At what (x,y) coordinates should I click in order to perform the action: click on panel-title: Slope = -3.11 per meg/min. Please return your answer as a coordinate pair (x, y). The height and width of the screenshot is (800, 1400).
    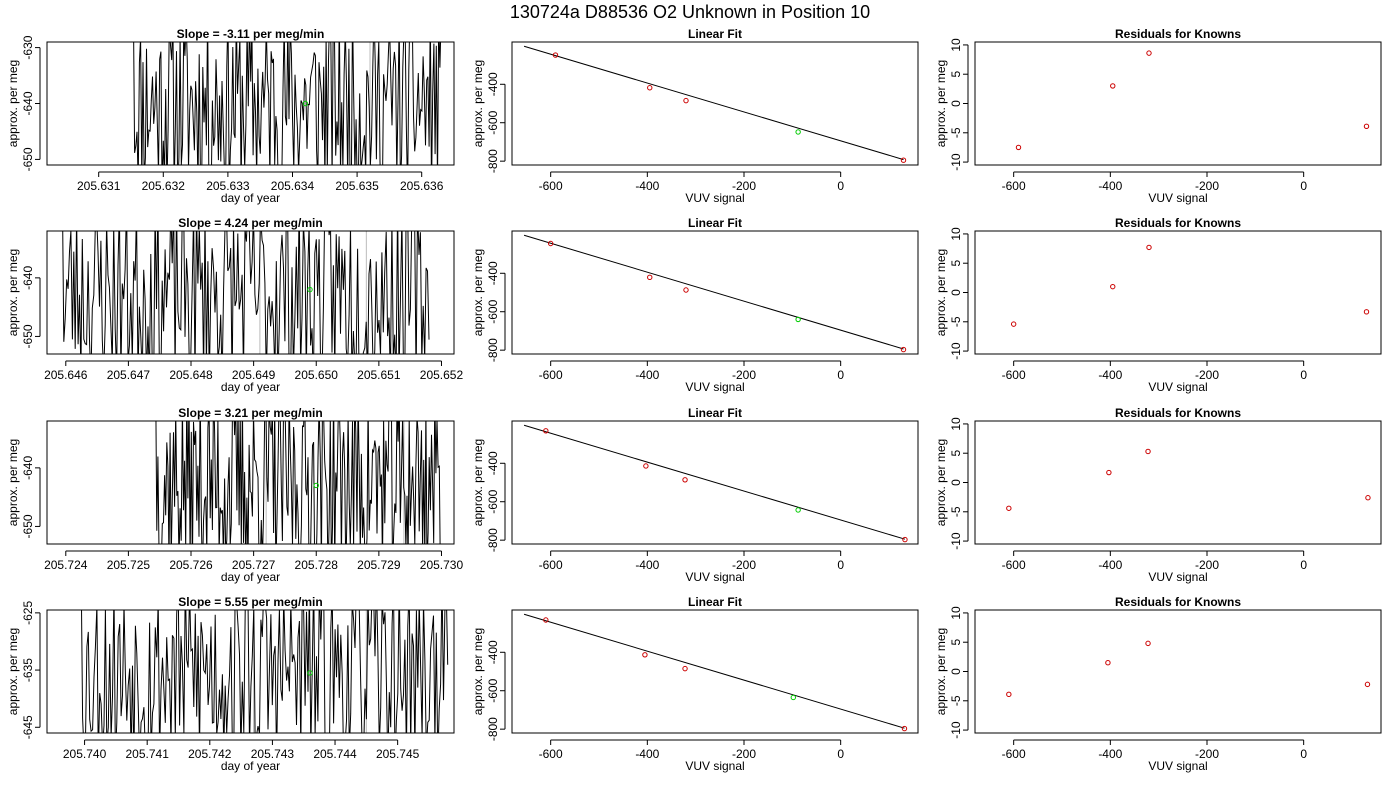
    Looking at the image, I should click on (251, 34).